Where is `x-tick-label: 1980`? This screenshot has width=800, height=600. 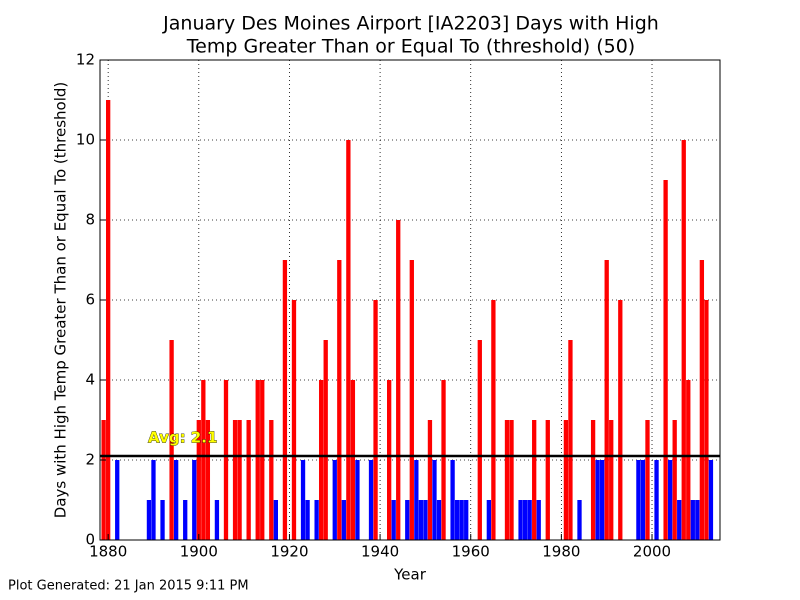 x-tick-label: 1980 is located at coordinates (561, 552).